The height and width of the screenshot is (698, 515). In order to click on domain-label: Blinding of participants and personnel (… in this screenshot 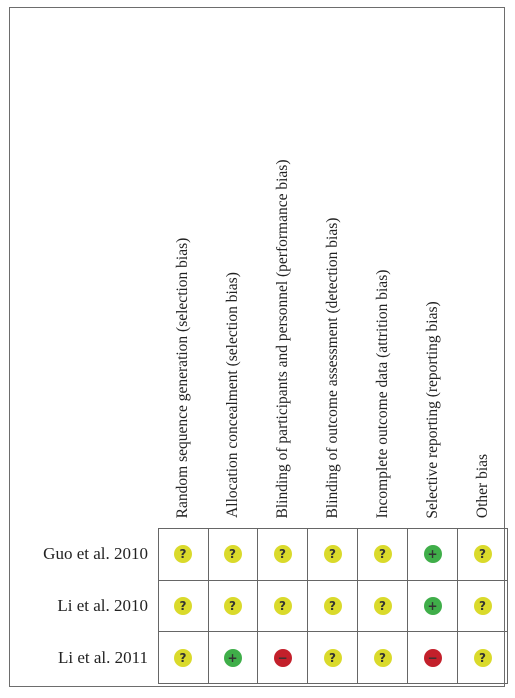, I will do `click(282, 338)`.